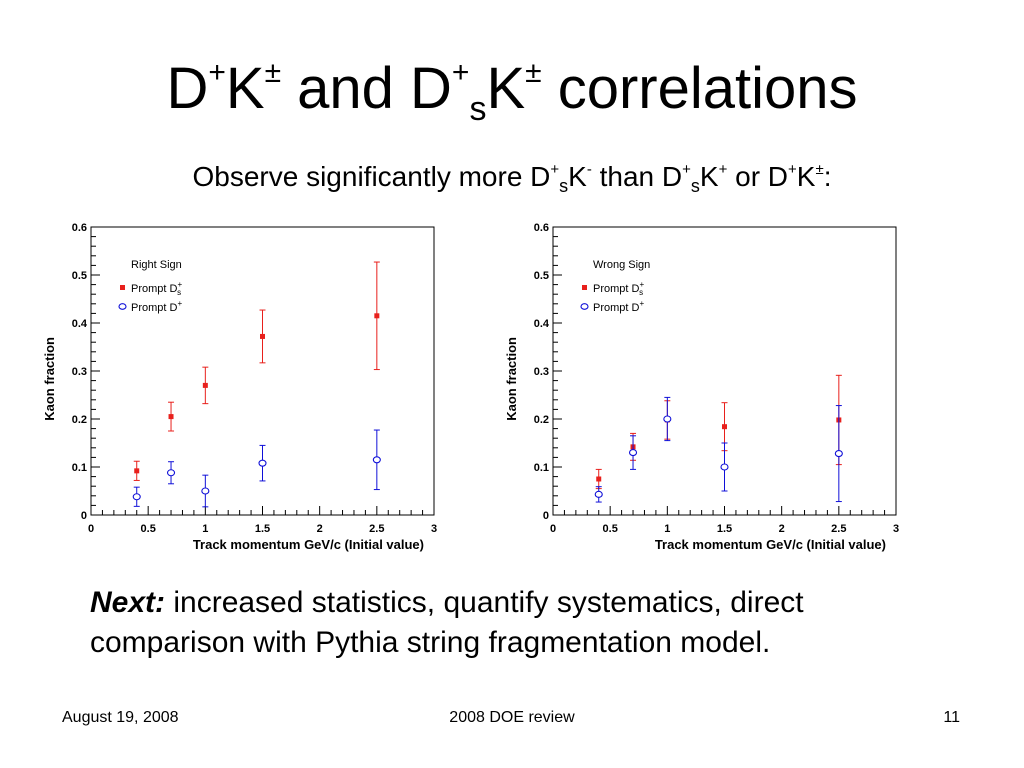  Describe the element at coordinates (156, 265) in the screenshot. I see `legend-title: Right Sign` at that location.